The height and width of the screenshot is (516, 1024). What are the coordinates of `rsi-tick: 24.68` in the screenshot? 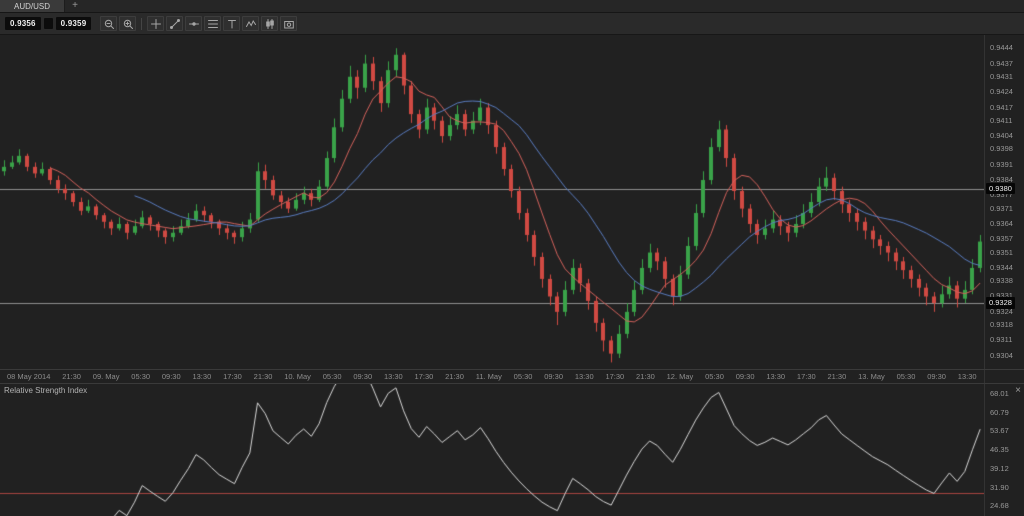 It's located at (999, 506).